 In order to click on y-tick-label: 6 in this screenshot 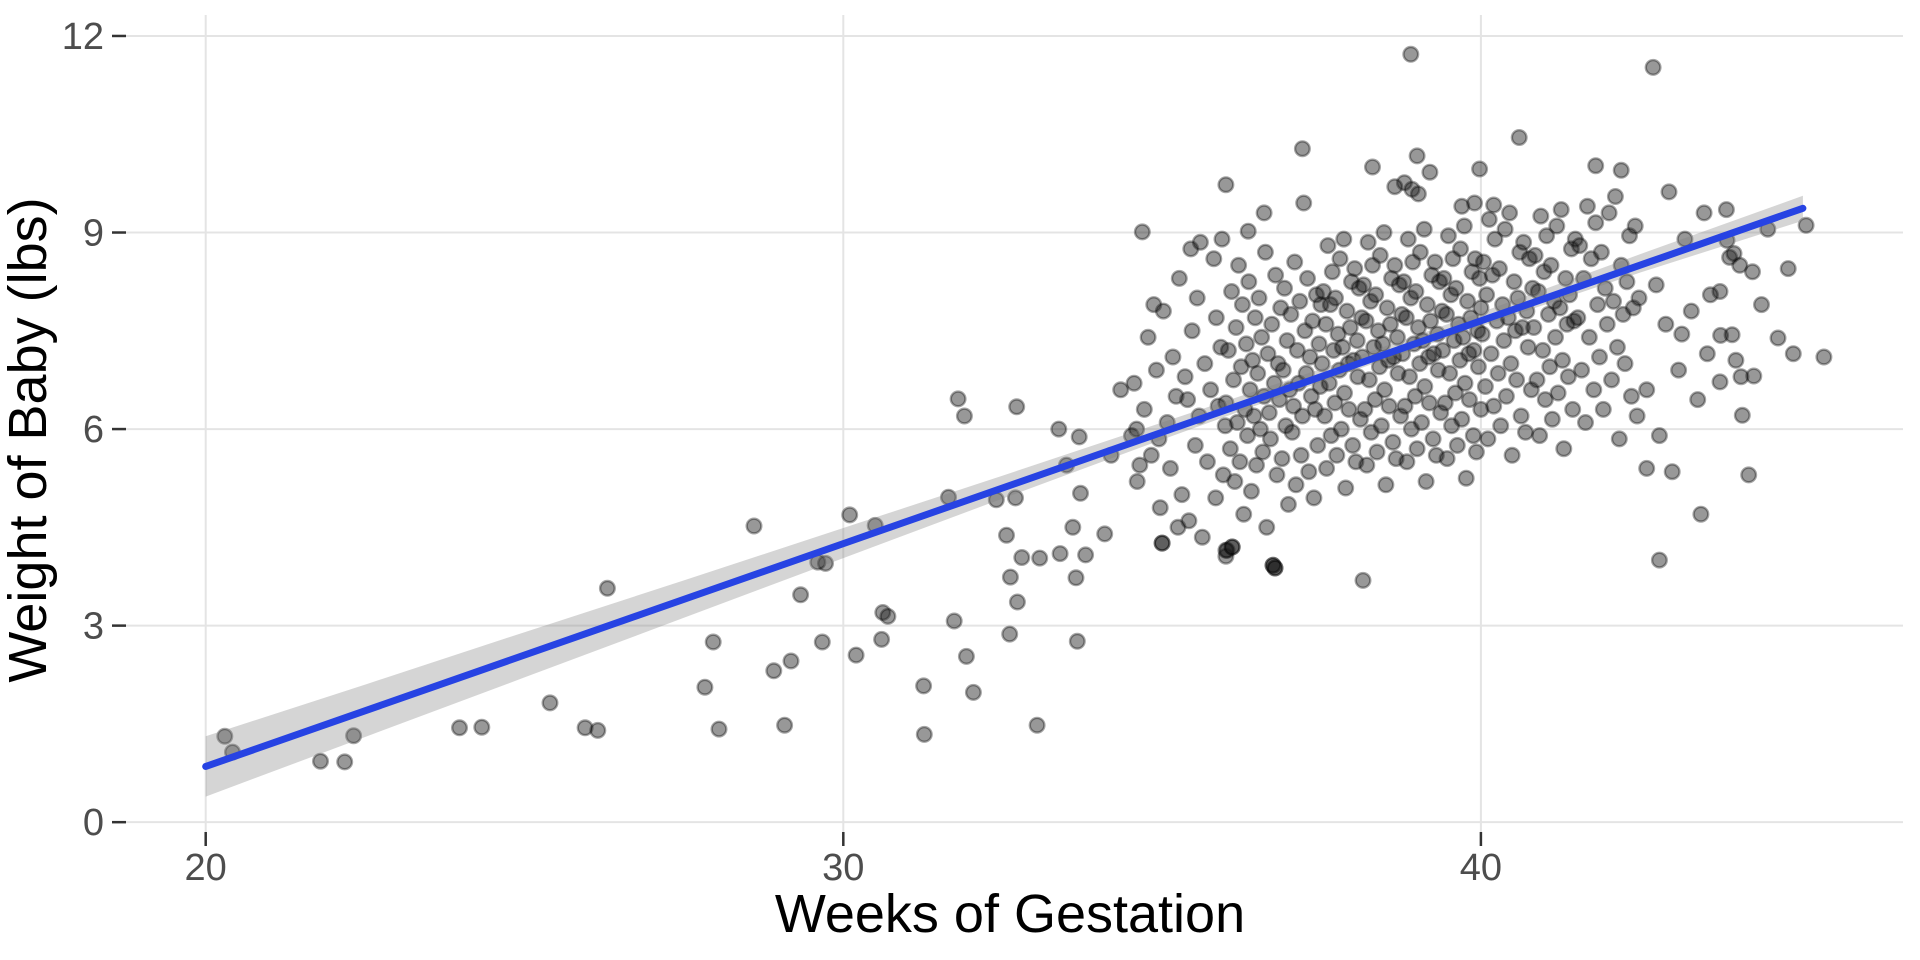, I will do `click(93, 430)`.